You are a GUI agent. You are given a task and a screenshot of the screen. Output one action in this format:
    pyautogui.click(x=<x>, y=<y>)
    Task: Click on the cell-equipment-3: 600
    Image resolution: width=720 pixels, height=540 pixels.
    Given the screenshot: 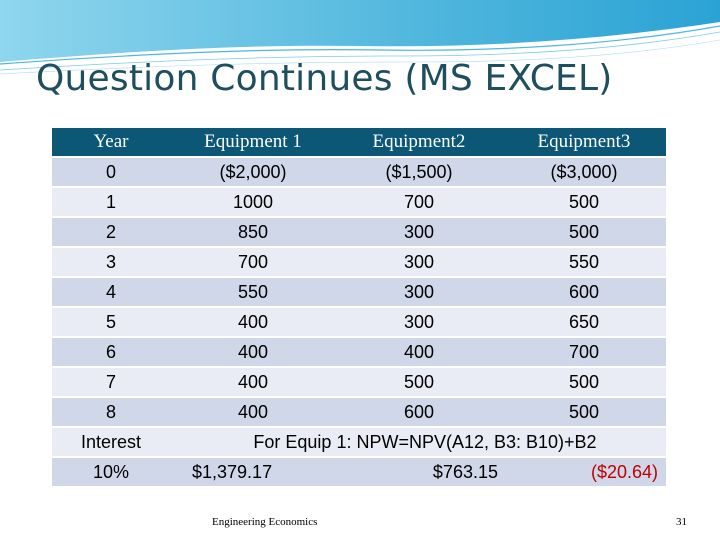 What is the action you would take?
    pyautogui.click(x=584, y=292)
    